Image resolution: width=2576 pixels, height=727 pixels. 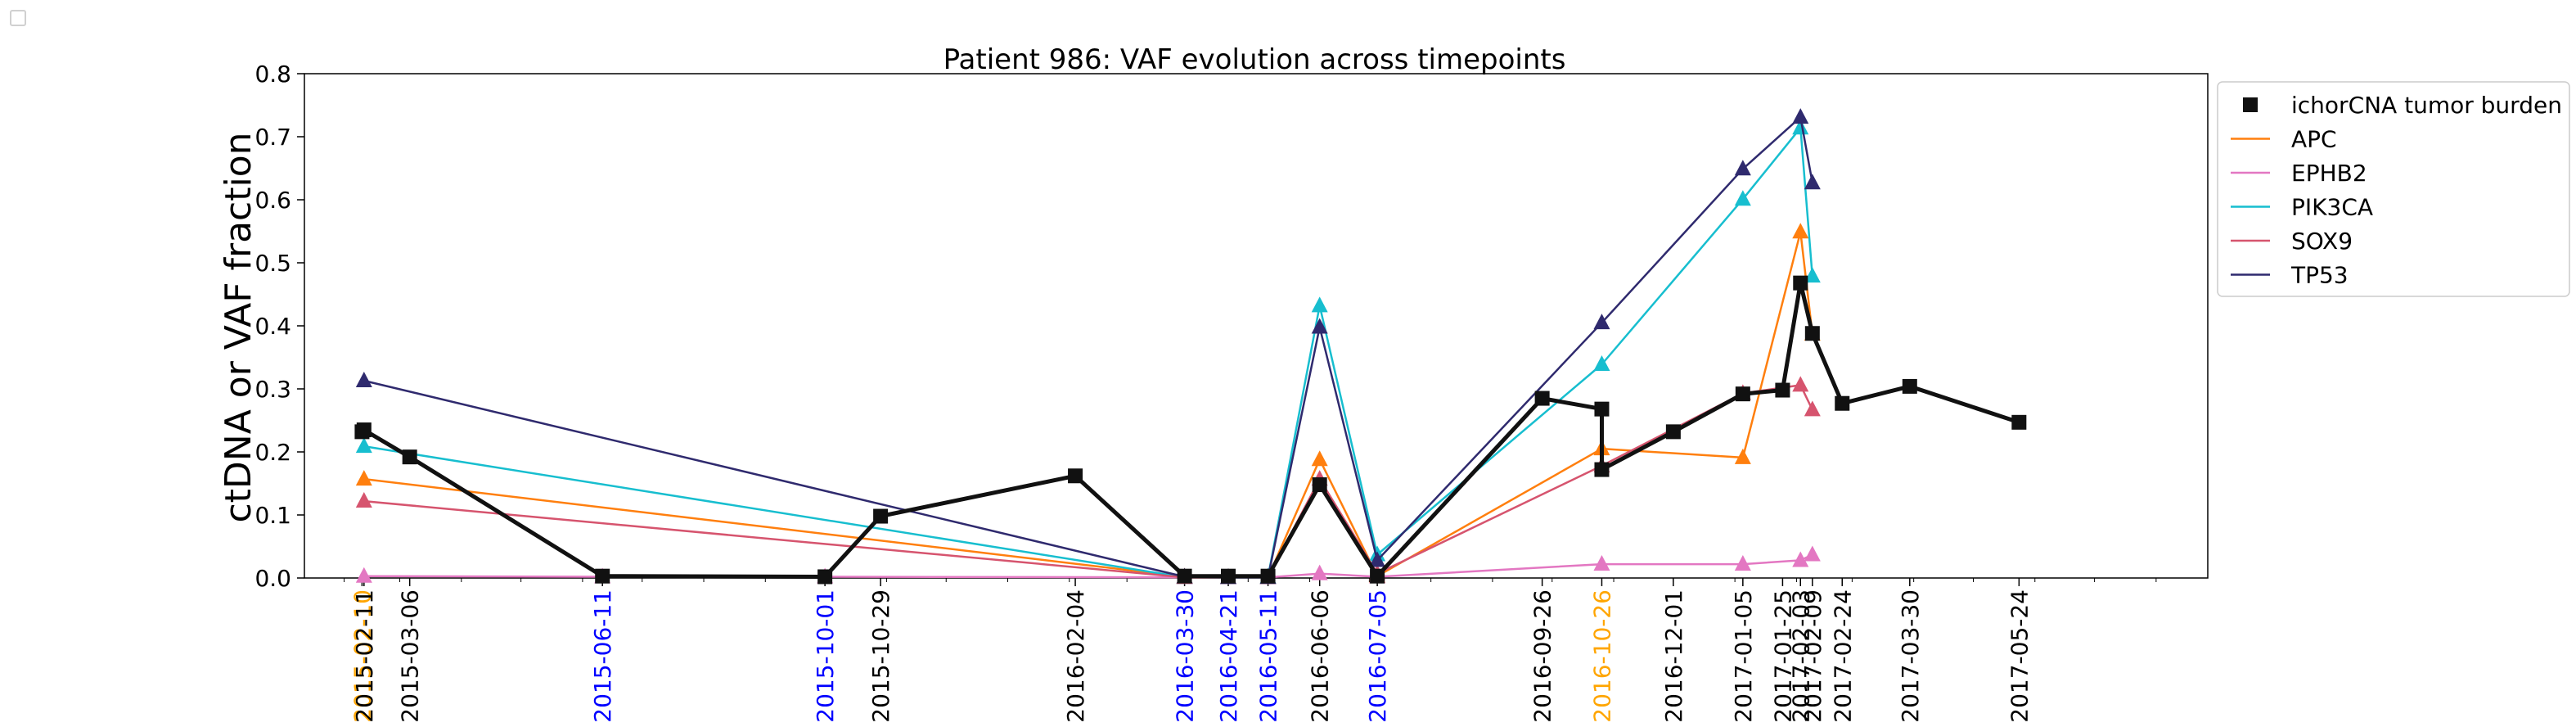 What do you see at coordinates (1800, 656) in the screenshot?
I see `x-tick-label: 2017-02-03` at bounding box center [1800, 656].